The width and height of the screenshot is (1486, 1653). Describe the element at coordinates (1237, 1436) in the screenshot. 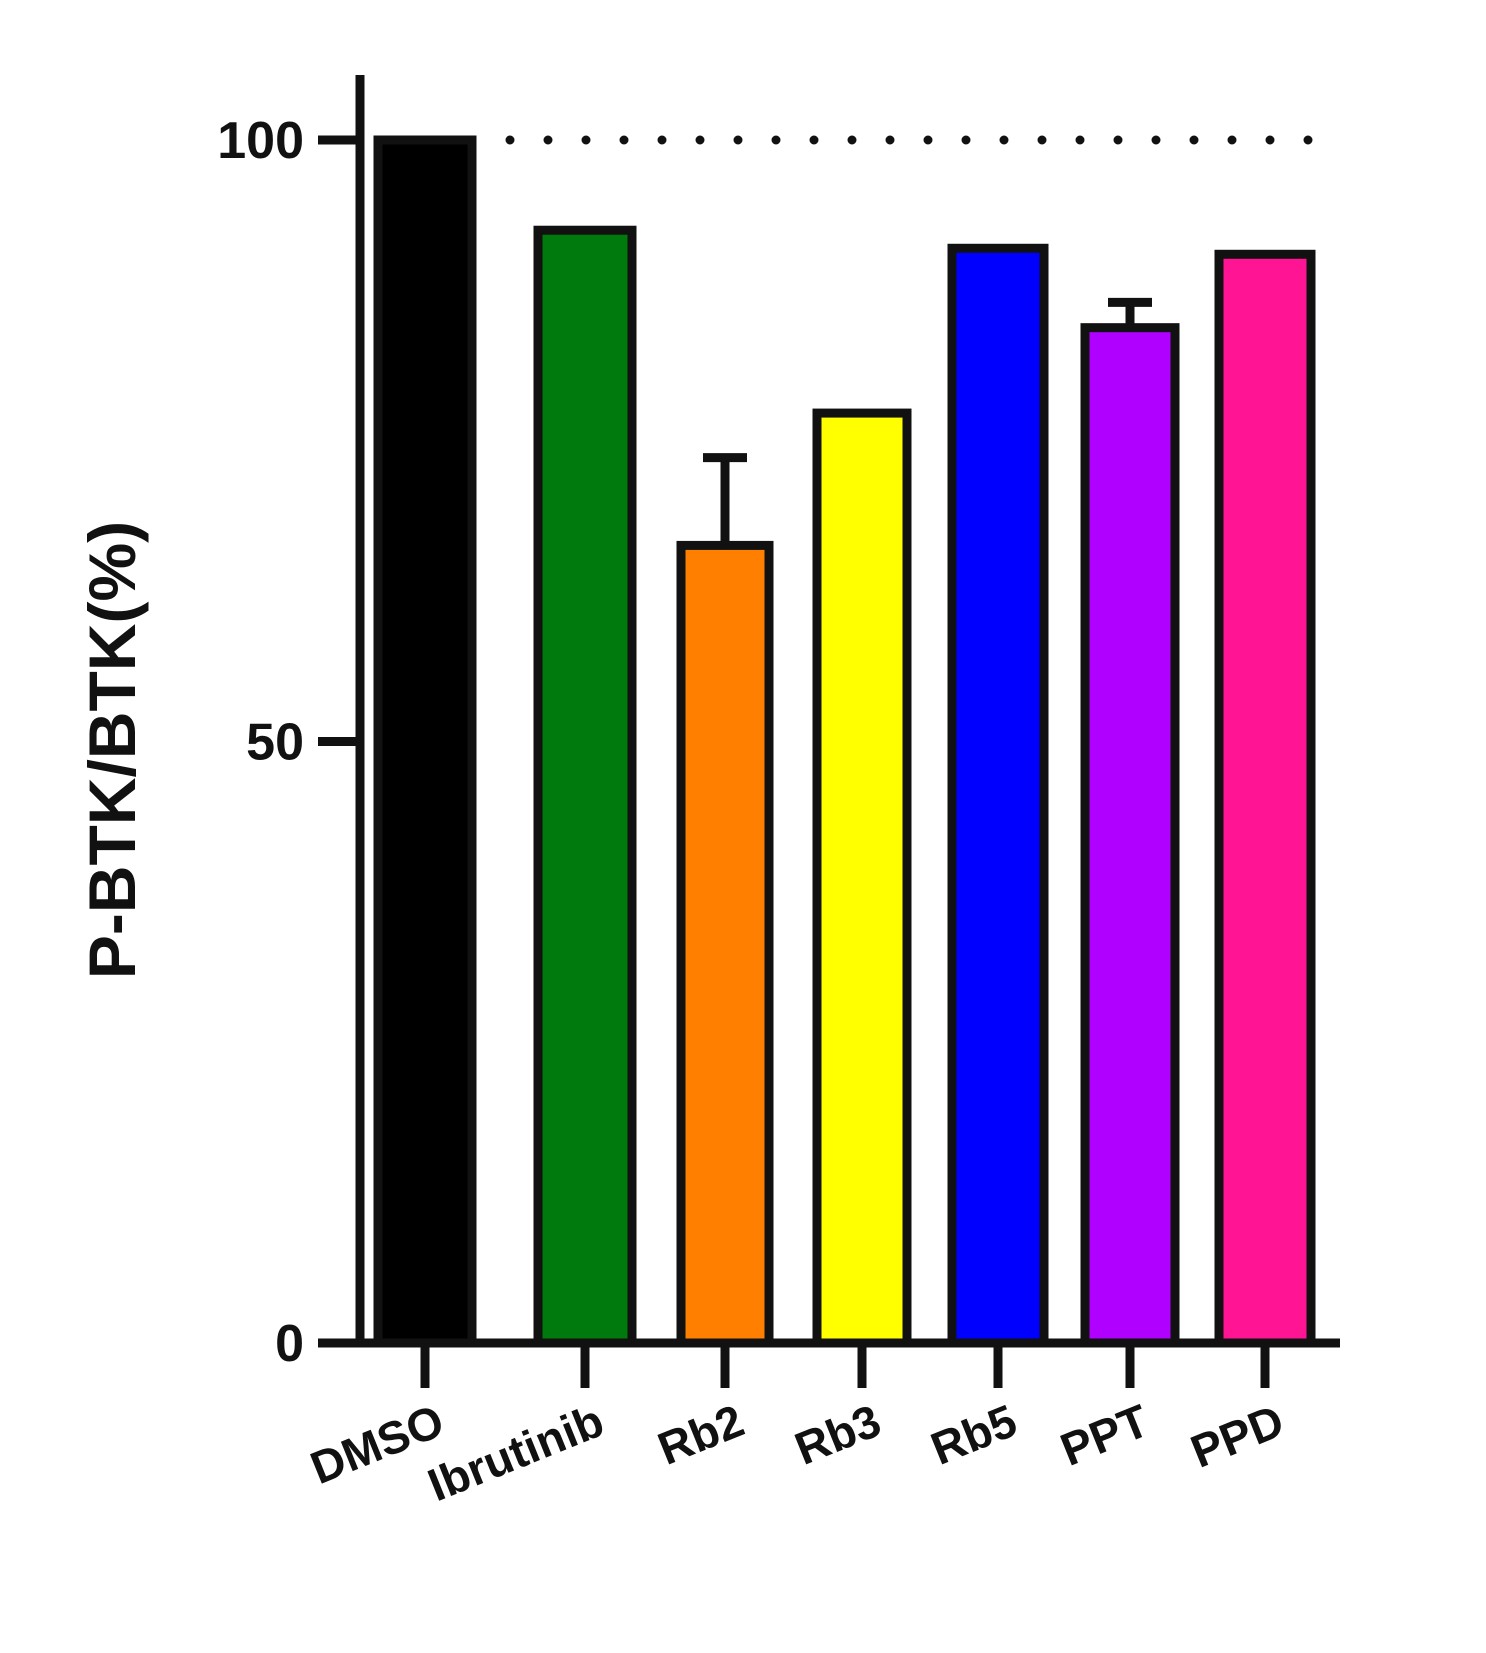

I see `x-label-ppd: PPD` at that location.